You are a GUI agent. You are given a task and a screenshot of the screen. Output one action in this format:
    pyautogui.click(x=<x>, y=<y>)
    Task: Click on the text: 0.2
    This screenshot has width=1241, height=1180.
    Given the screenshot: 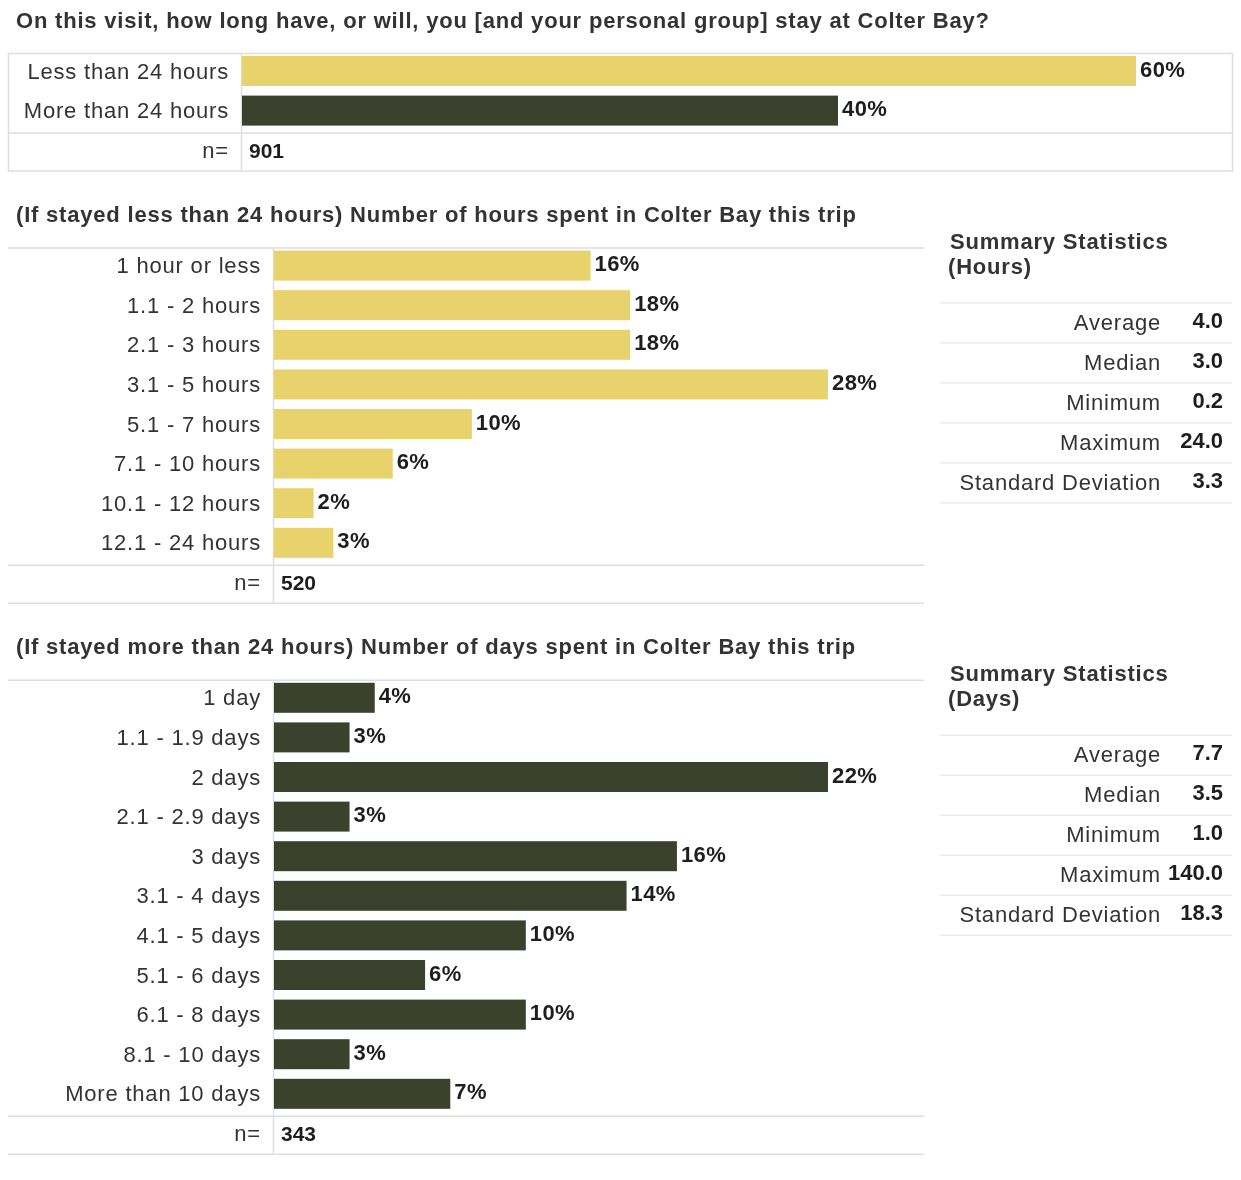 What is the action you would take?
    pyautogui.click(x=1207, y=401)
    